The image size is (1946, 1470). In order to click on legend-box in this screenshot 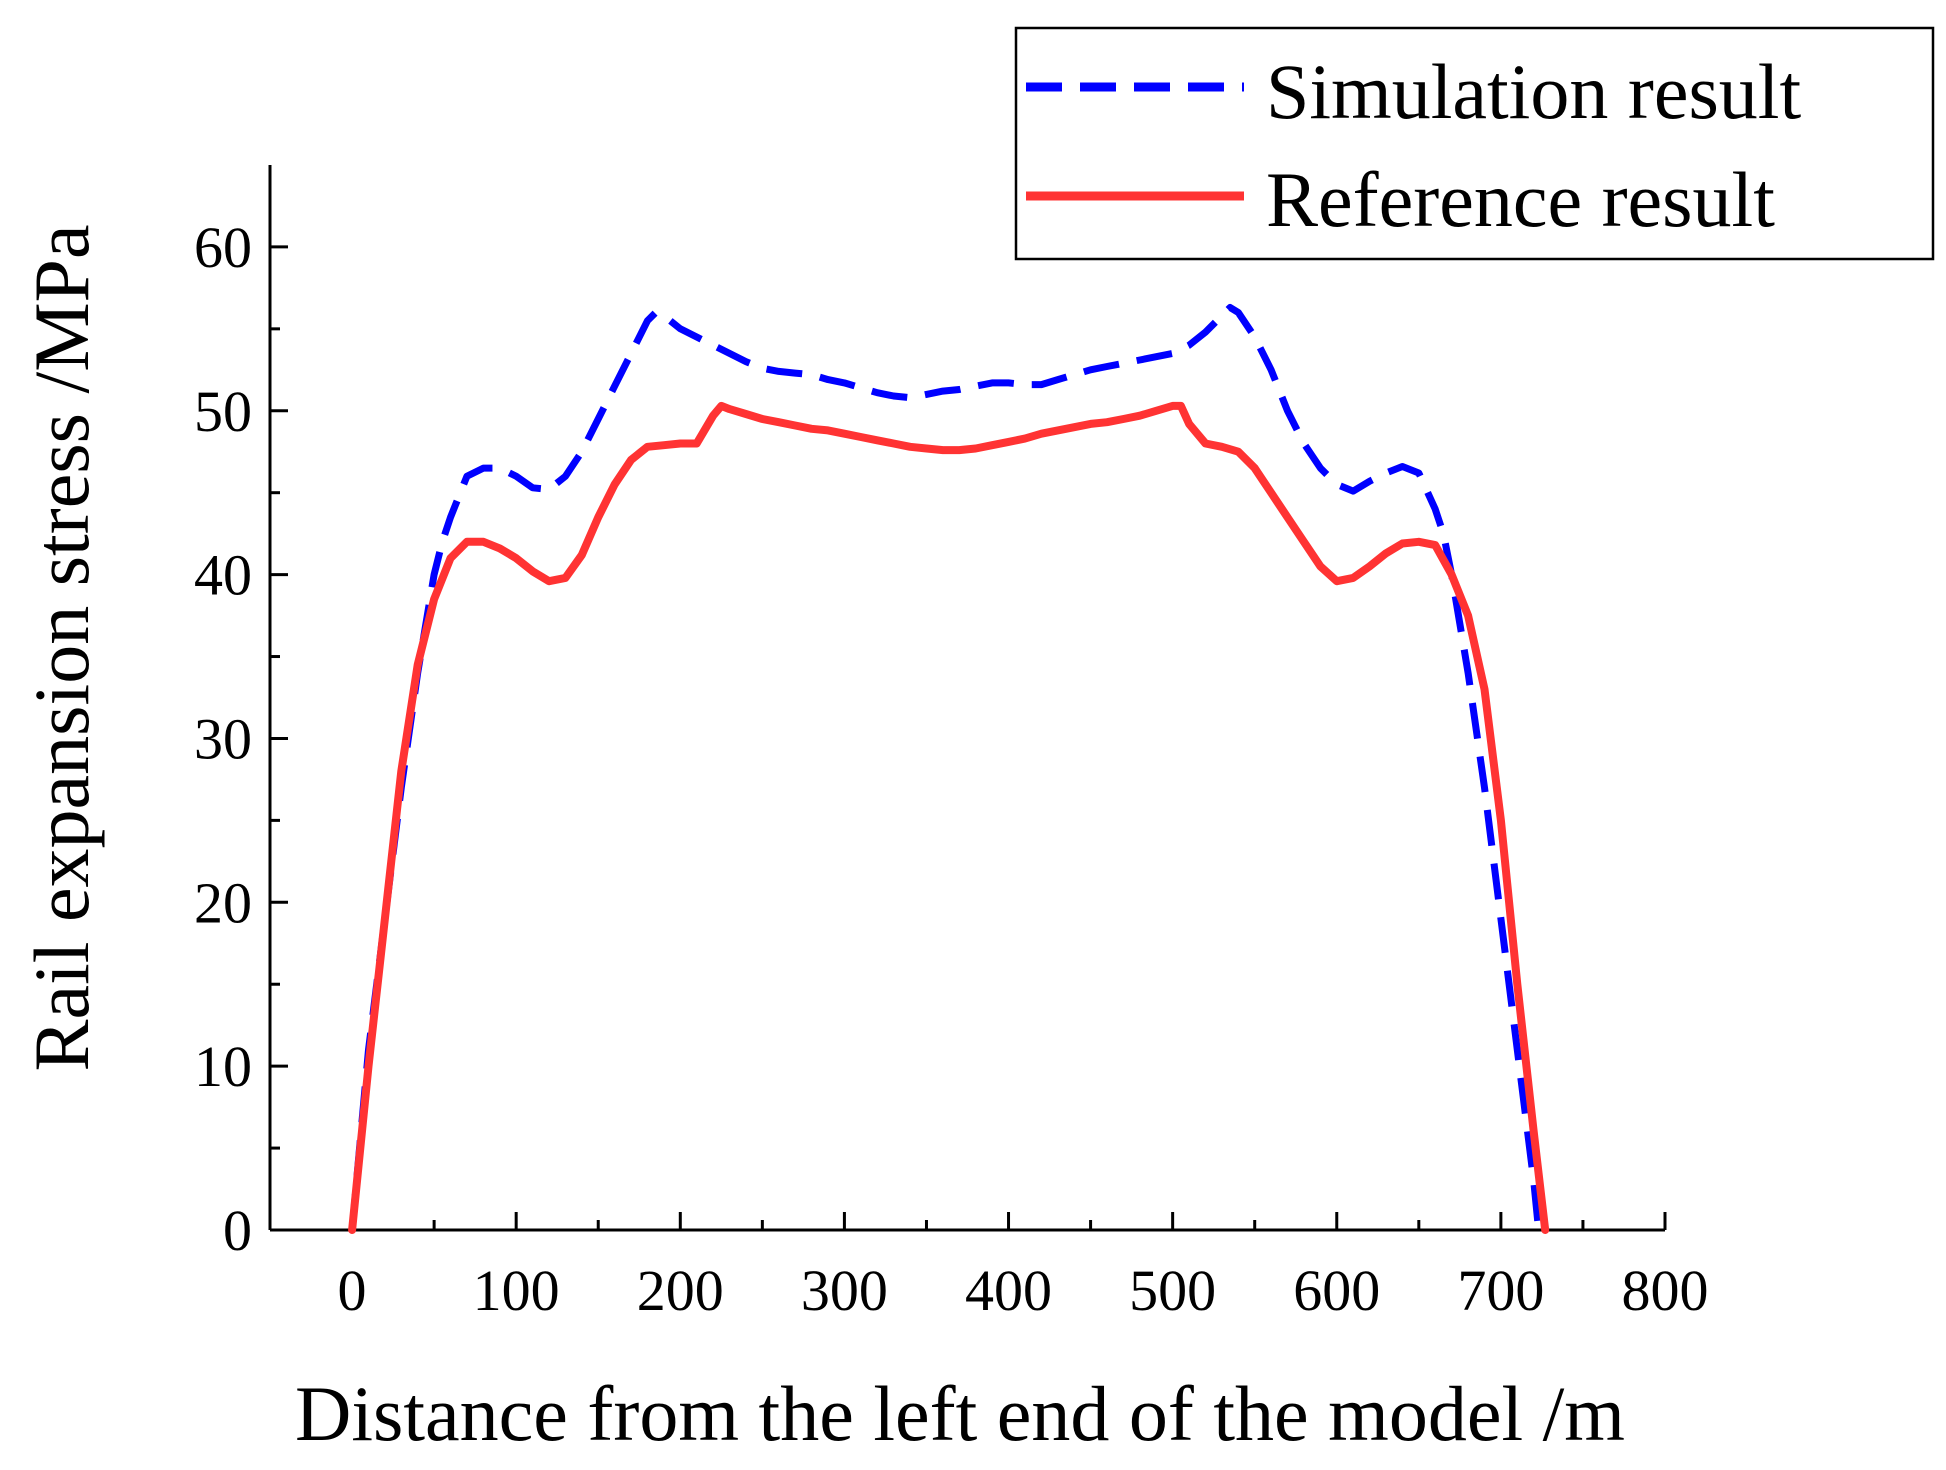, I will do `click(1474, 143)`.